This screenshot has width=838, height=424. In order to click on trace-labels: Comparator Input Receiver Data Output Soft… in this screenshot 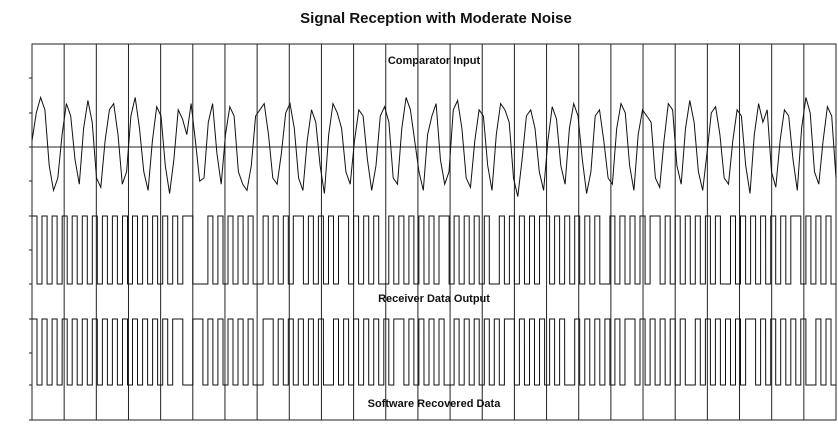, I will do `click(435, 232)`.